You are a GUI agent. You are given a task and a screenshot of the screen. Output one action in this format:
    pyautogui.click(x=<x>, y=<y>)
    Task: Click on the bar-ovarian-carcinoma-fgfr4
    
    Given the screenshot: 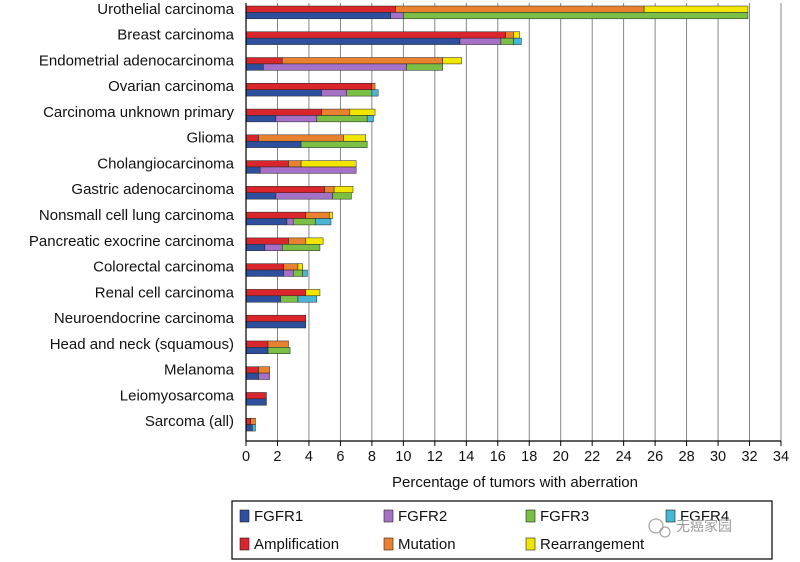 What is the action you would take?
    pyautogui.click(x=375, y=93)
    